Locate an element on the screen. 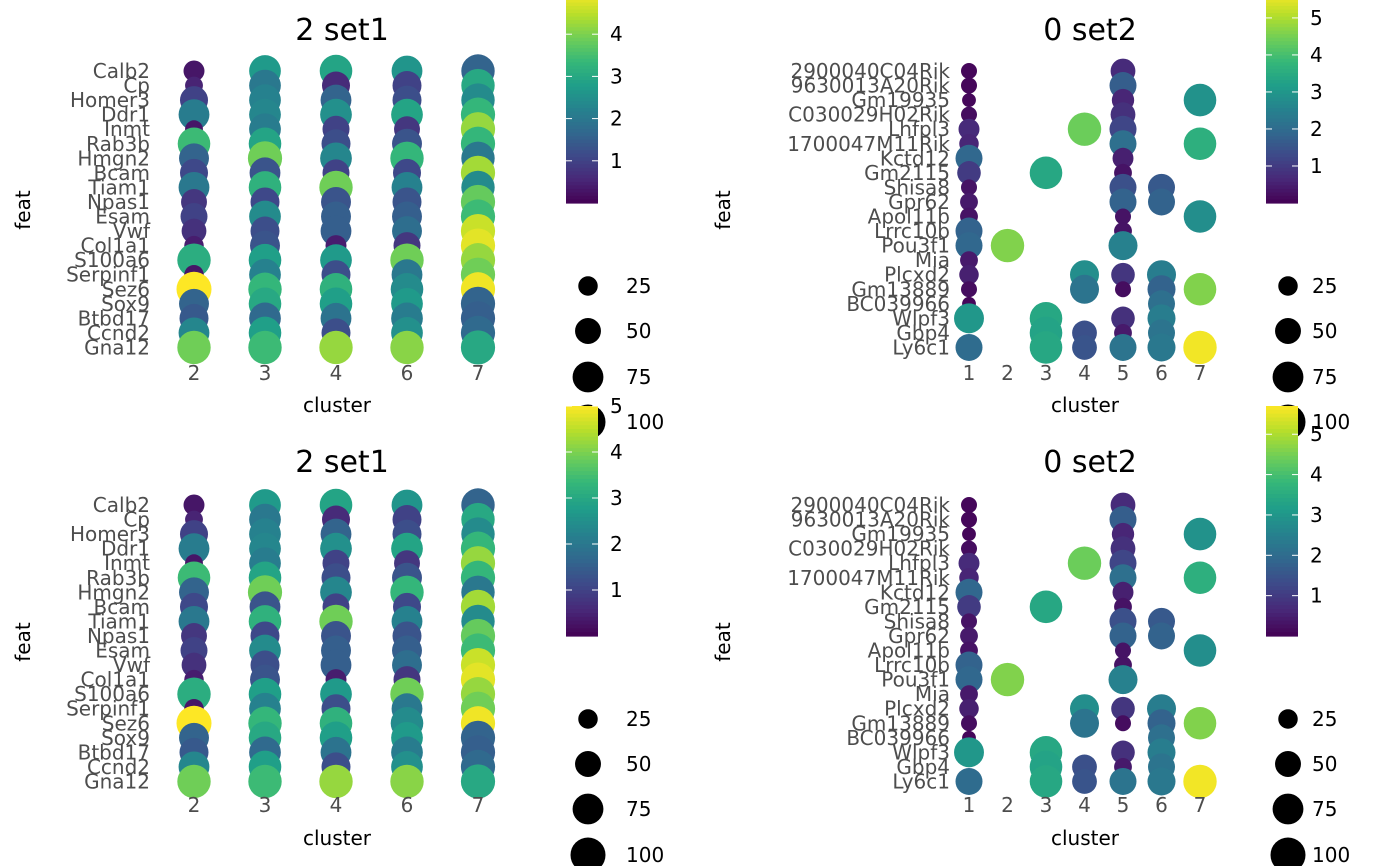 This screenshot has height=866, width=1400. y-tick-label: Lrrc10b is located at coordinates (912, 231).